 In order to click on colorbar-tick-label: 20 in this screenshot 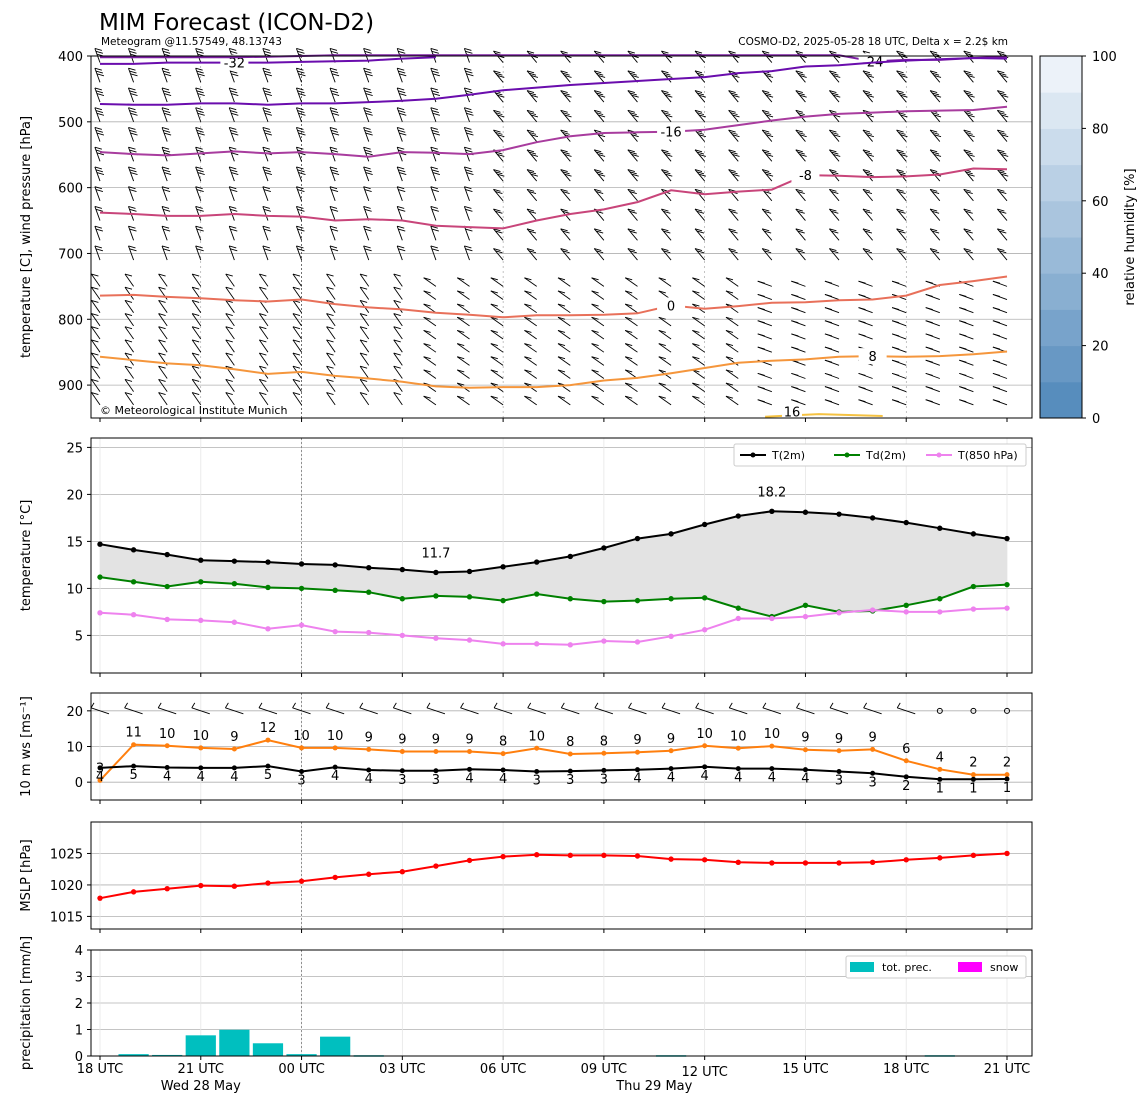, I will do `click(1100, 347)`.